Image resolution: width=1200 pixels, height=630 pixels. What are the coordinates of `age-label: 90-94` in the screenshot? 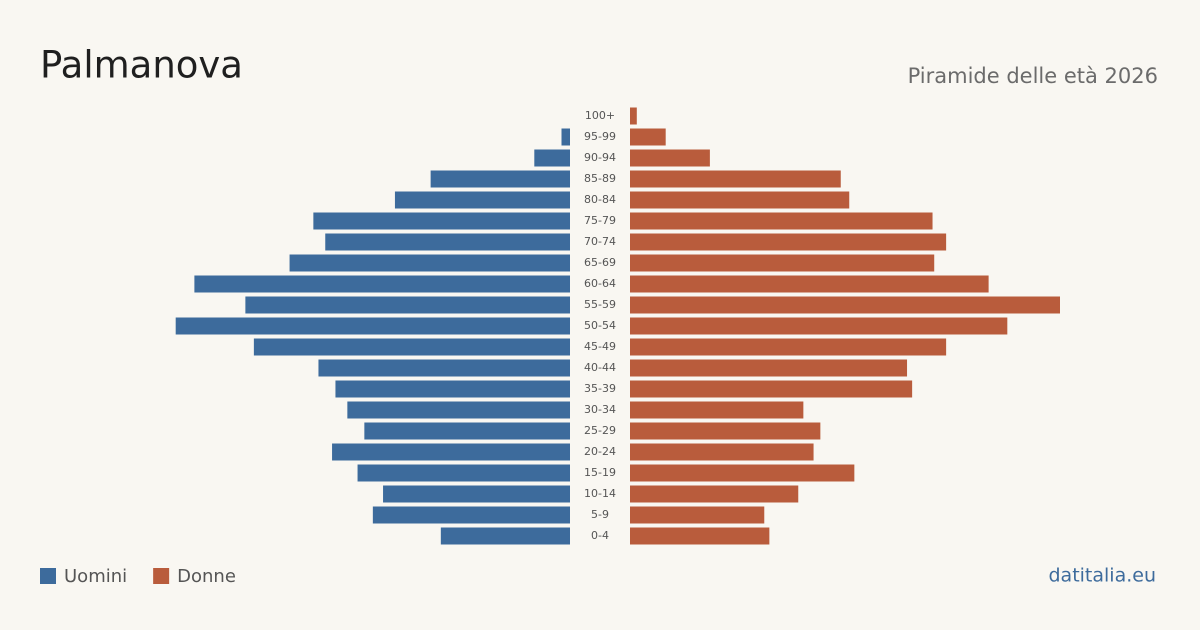 It's located at (600, 157).